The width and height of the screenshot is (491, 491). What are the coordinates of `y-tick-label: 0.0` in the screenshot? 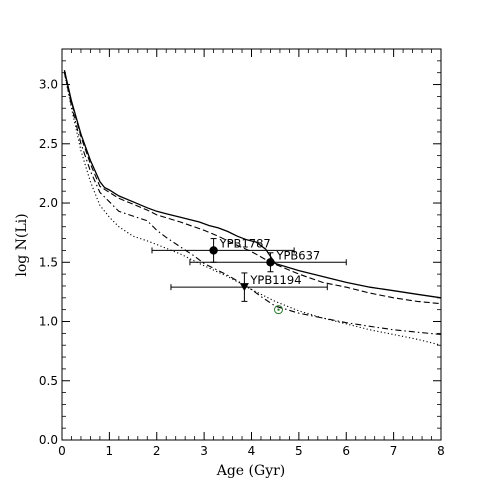 It's located at (48, 440).